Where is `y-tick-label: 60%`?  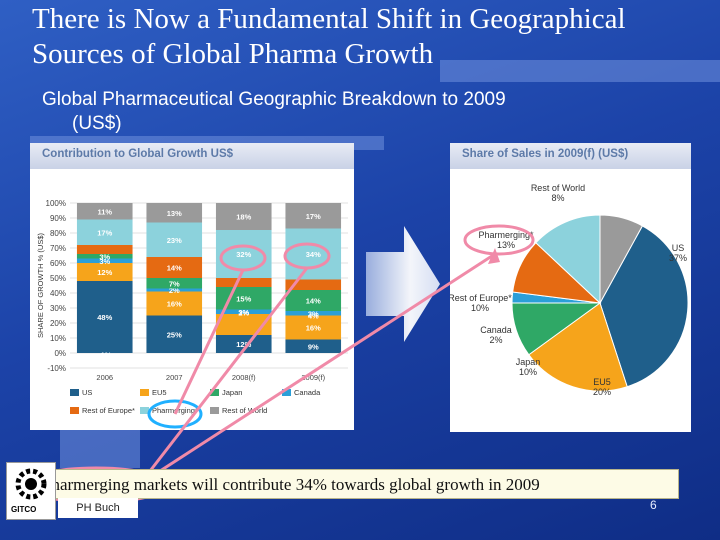 y-tick-label: 60% is located at coordinates (58, 263).